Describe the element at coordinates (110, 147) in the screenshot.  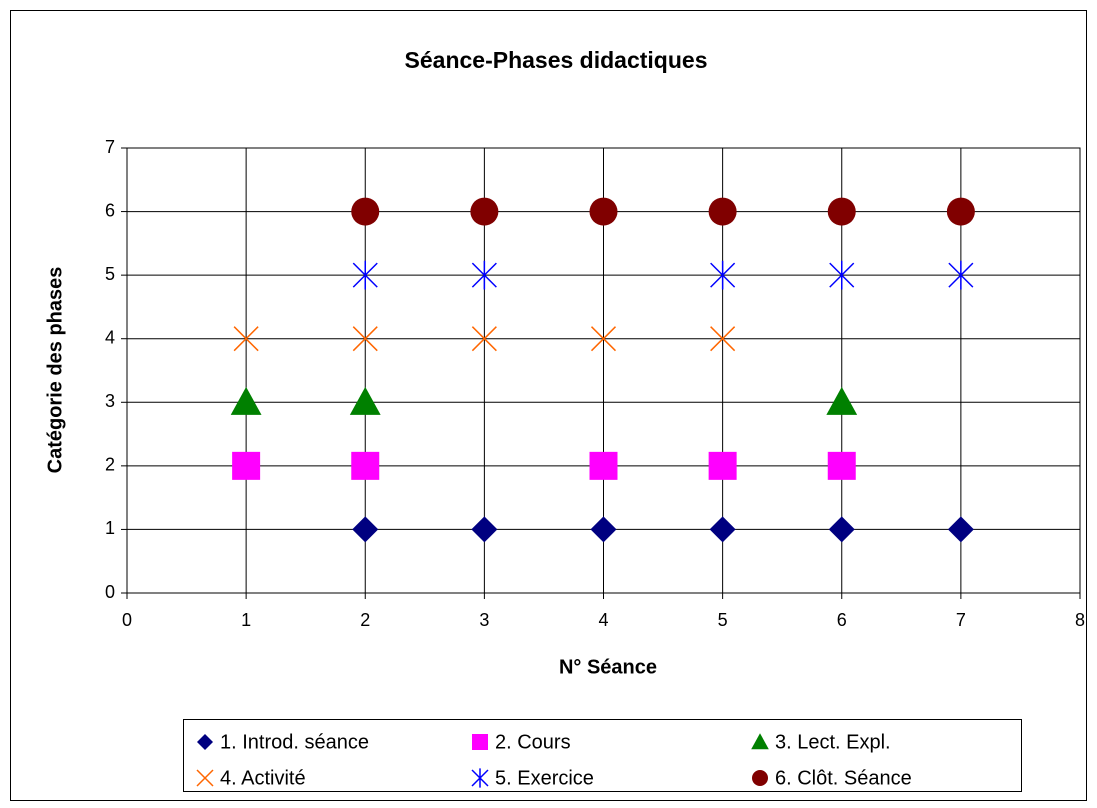
I see `y-tick-label: 7` at that location.